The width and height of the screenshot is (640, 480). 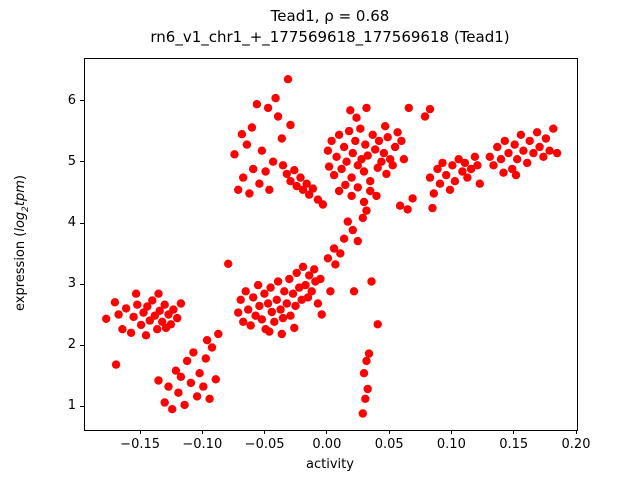 What do you see at coordinates (71, 345) in the screenshot?
I see `y-tick-label: 2` at bounding box center [71, 345].